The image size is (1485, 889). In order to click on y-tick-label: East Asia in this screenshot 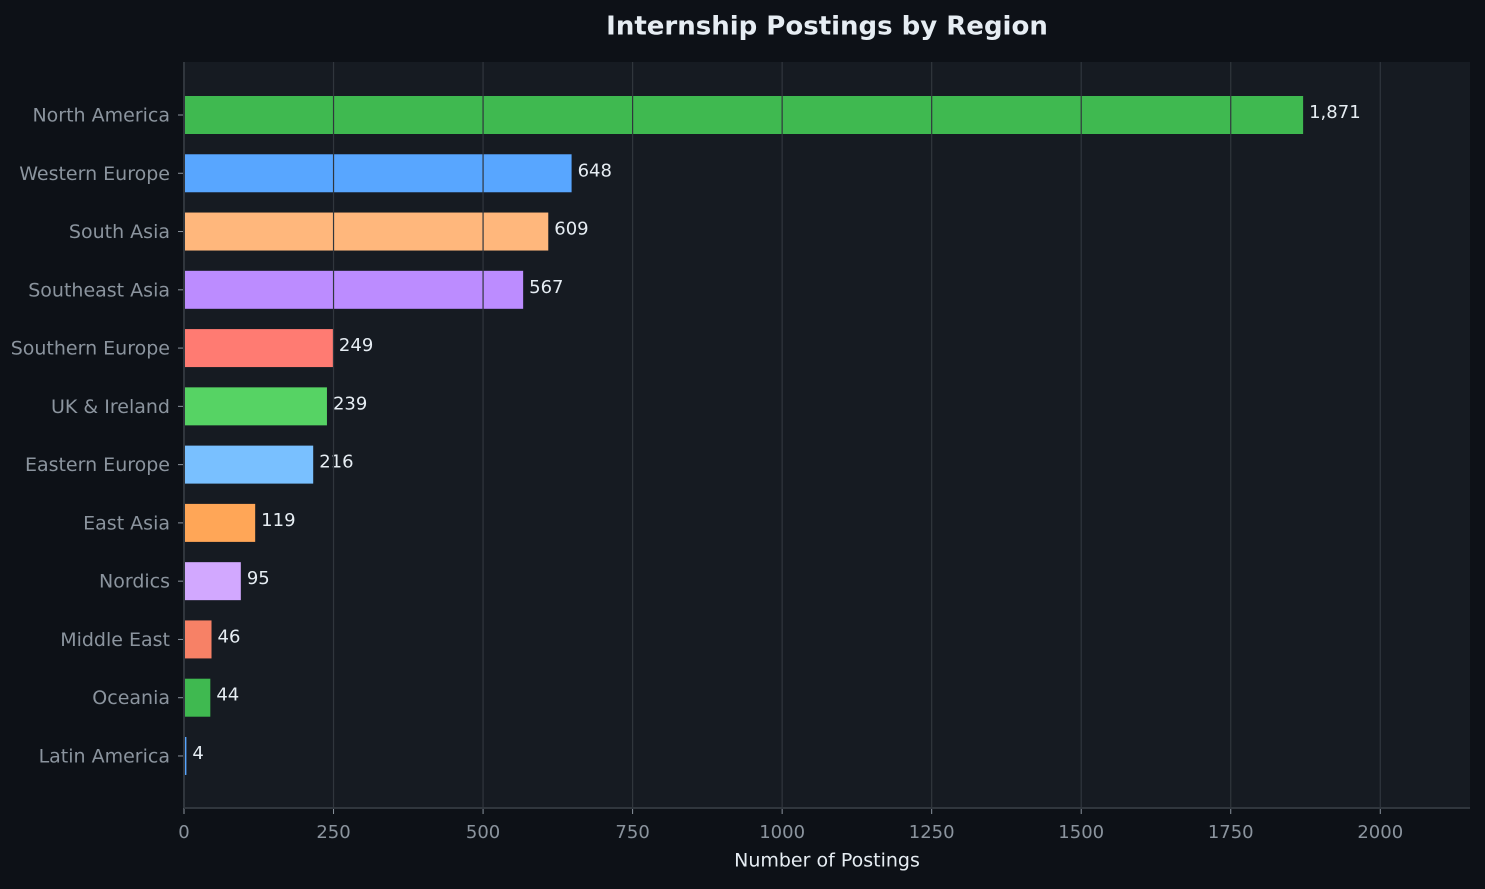, I will do `click(126, 523)`.